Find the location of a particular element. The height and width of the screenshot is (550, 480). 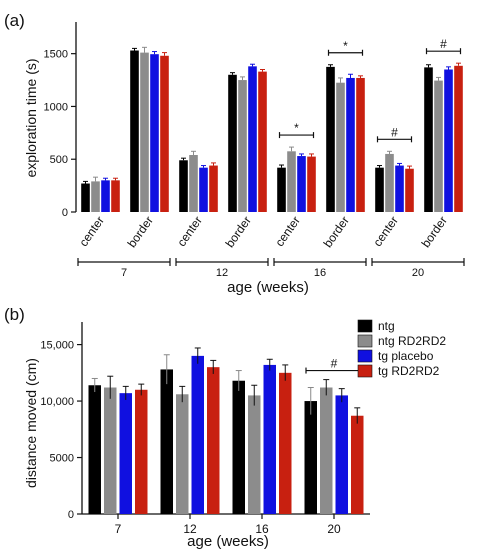

legend-swatch-tg_rd2rd2 is located at coordinates (365, 371).